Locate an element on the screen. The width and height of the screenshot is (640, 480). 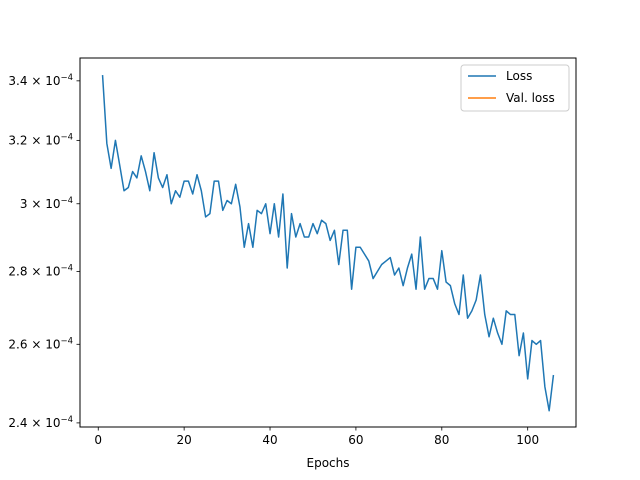
y-tick-label: 2.8 × 10−4 is located at coordinates (40, 271).